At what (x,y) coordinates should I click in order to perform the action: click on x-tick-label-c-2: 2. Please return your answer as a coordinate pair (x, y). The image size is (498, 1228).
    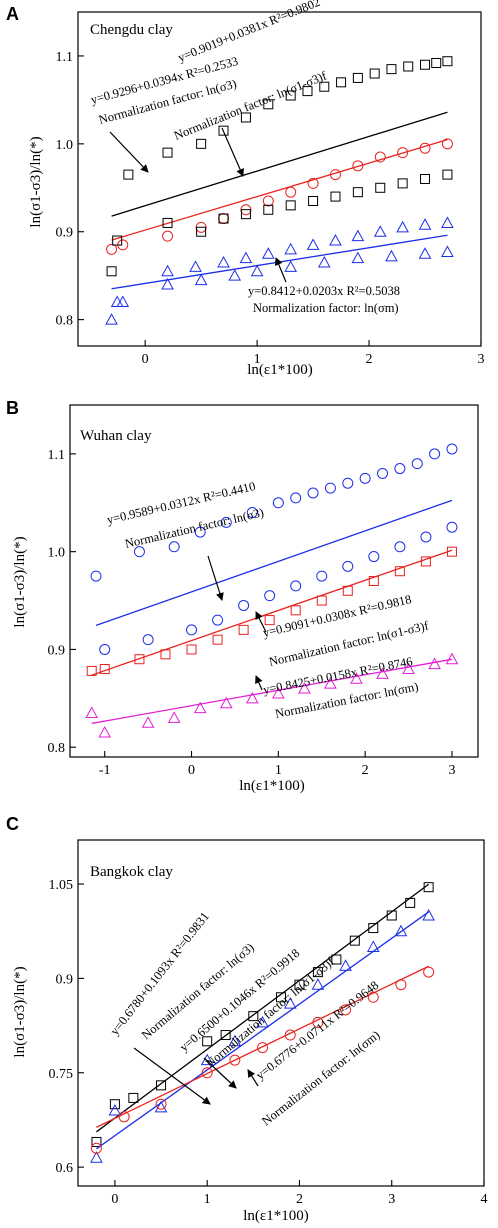
    Looking at the image, I should click on (299, 1199).